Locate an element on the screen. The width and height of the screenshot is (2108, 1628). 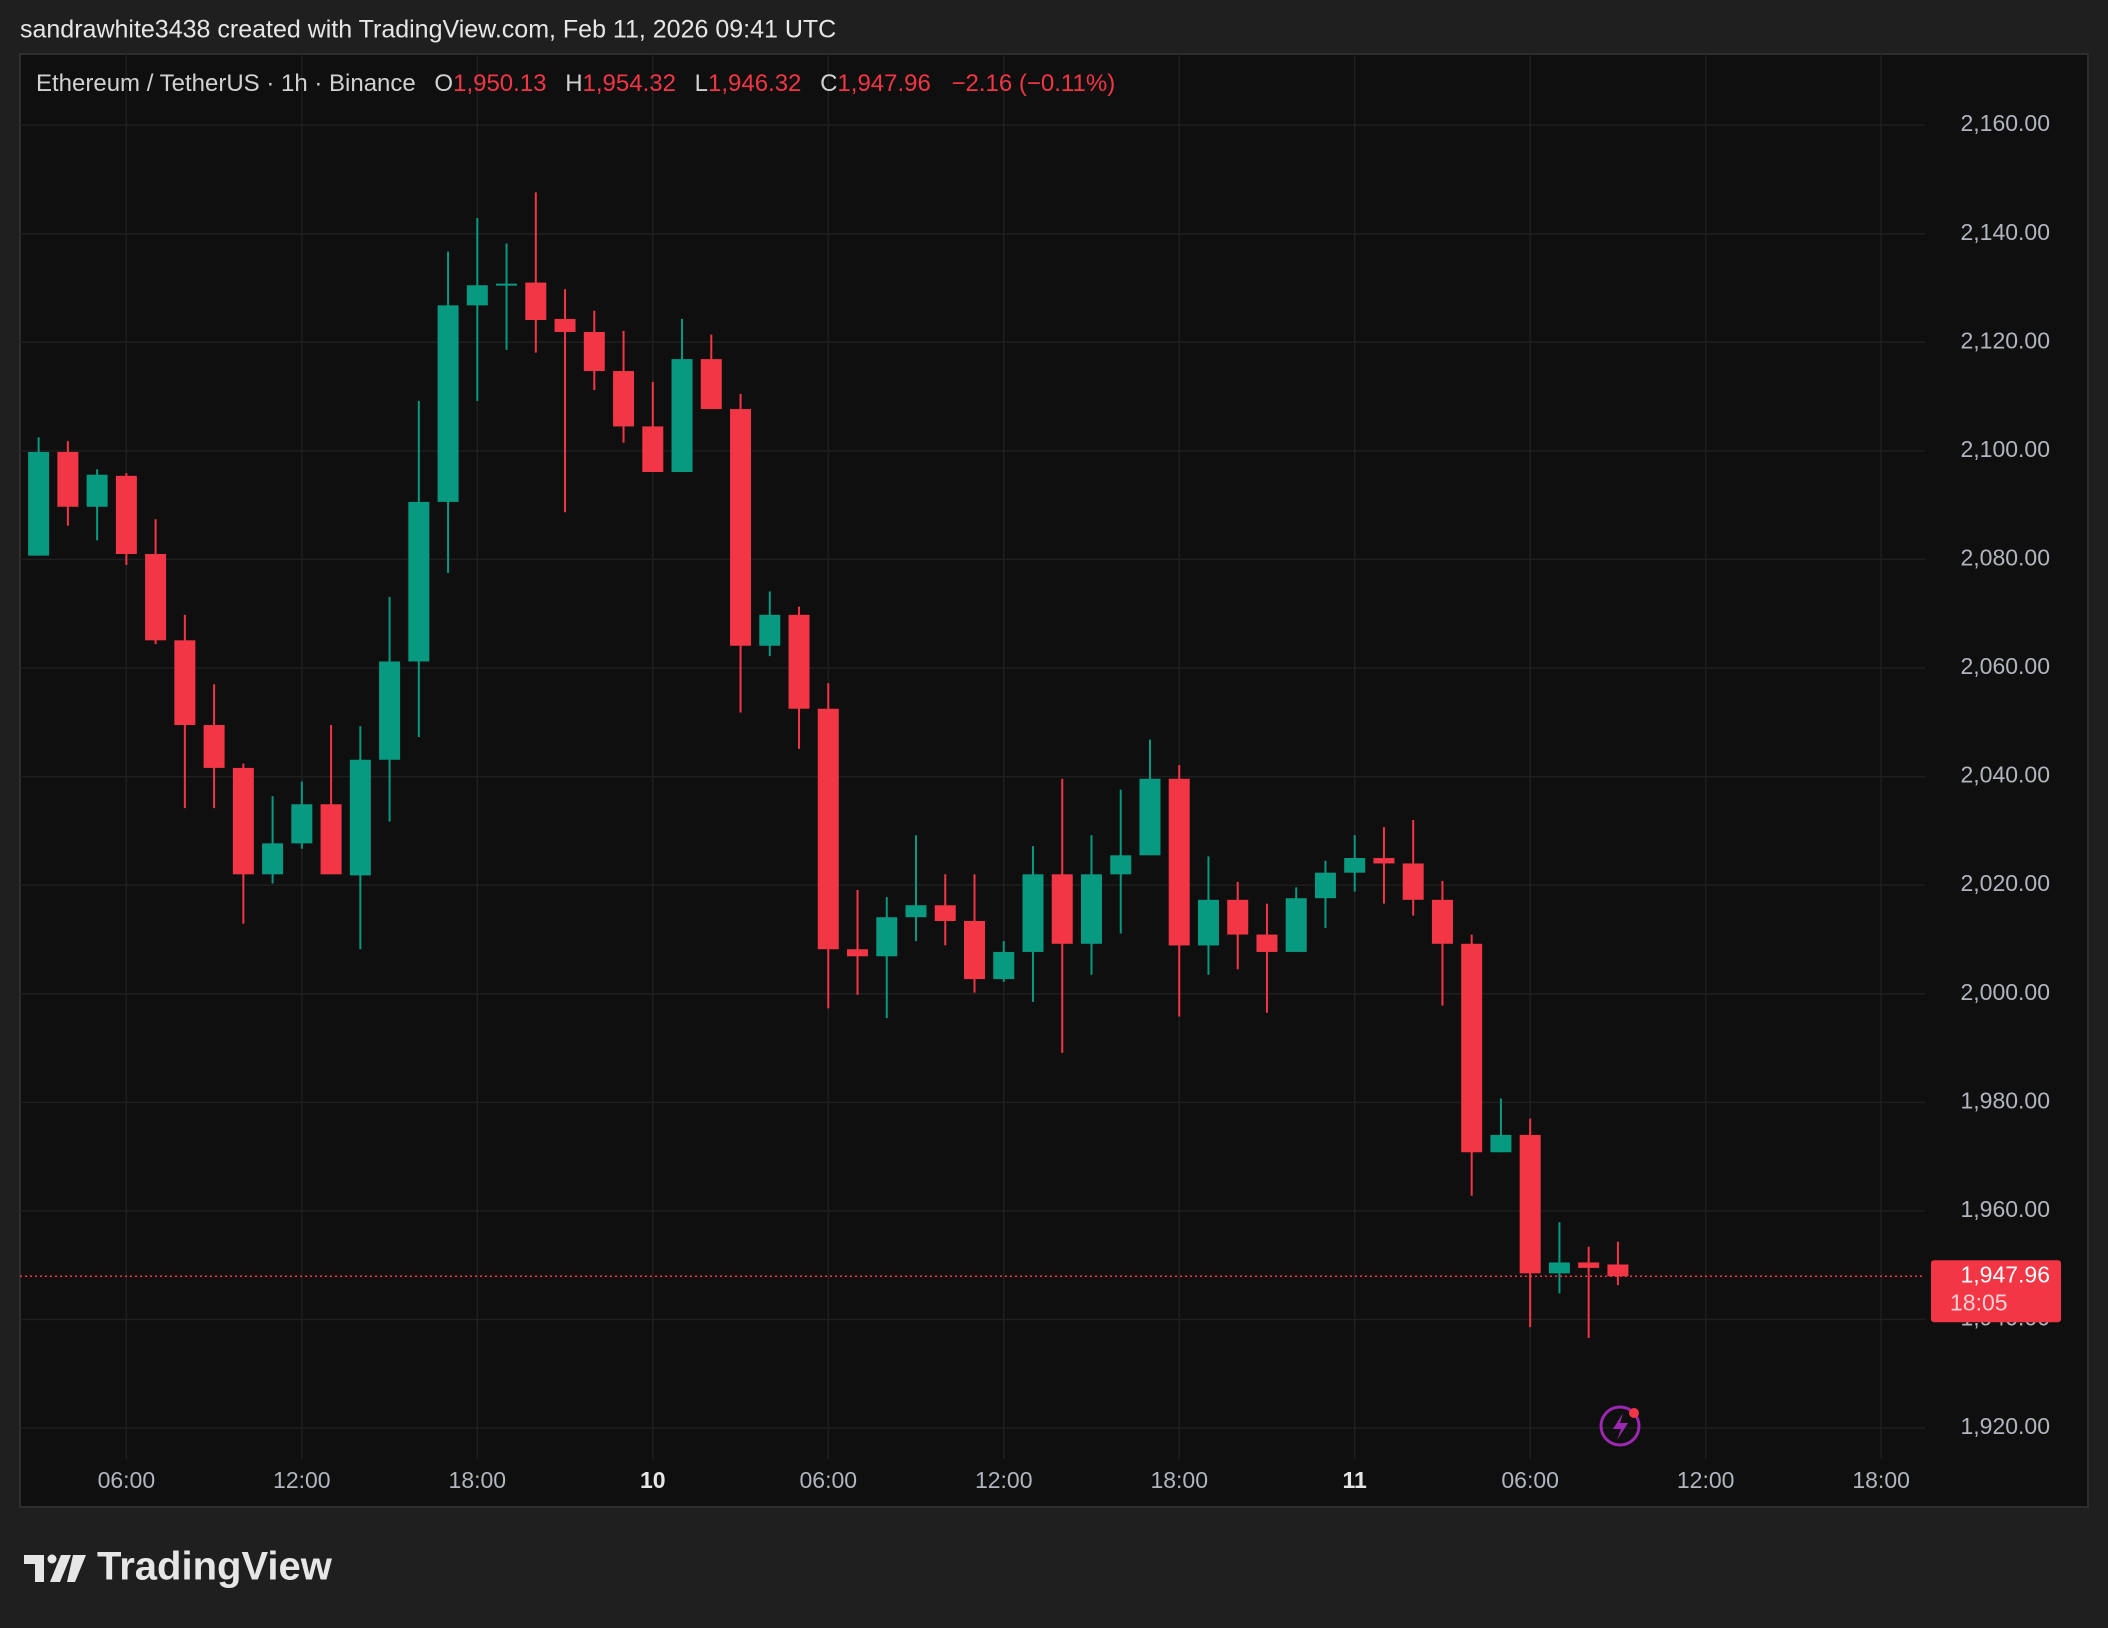
price-label-box is located at coordinates (1996, 1291).